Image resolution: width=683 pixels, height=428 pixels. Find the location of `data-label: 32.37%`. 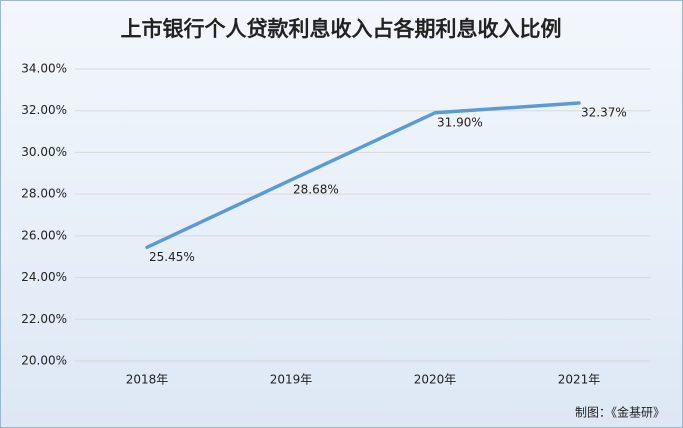

data-label: 32.37% is located at coordinates (604, 112).